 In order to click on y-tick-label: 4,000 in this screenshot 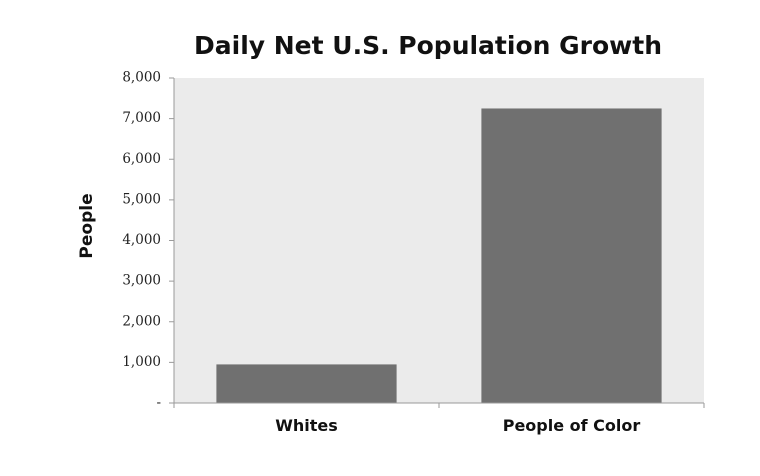, I will do `click(141, 240)`.